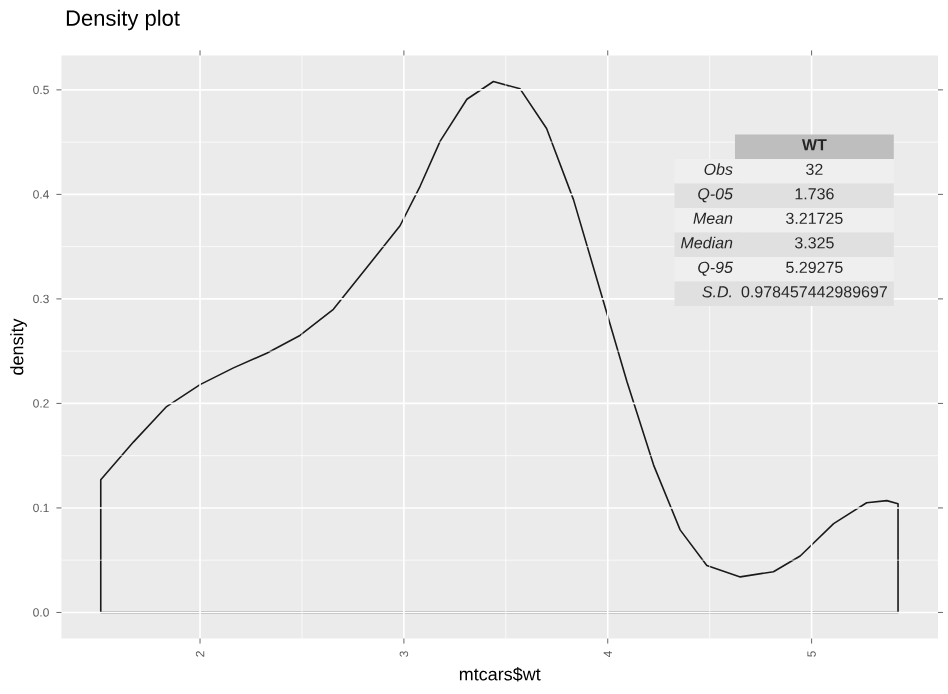 This screenshot has width=948, height=694. Describe the element at coordinates (713, 218) in the screenshot. I see `annotation: Mean` at that location.